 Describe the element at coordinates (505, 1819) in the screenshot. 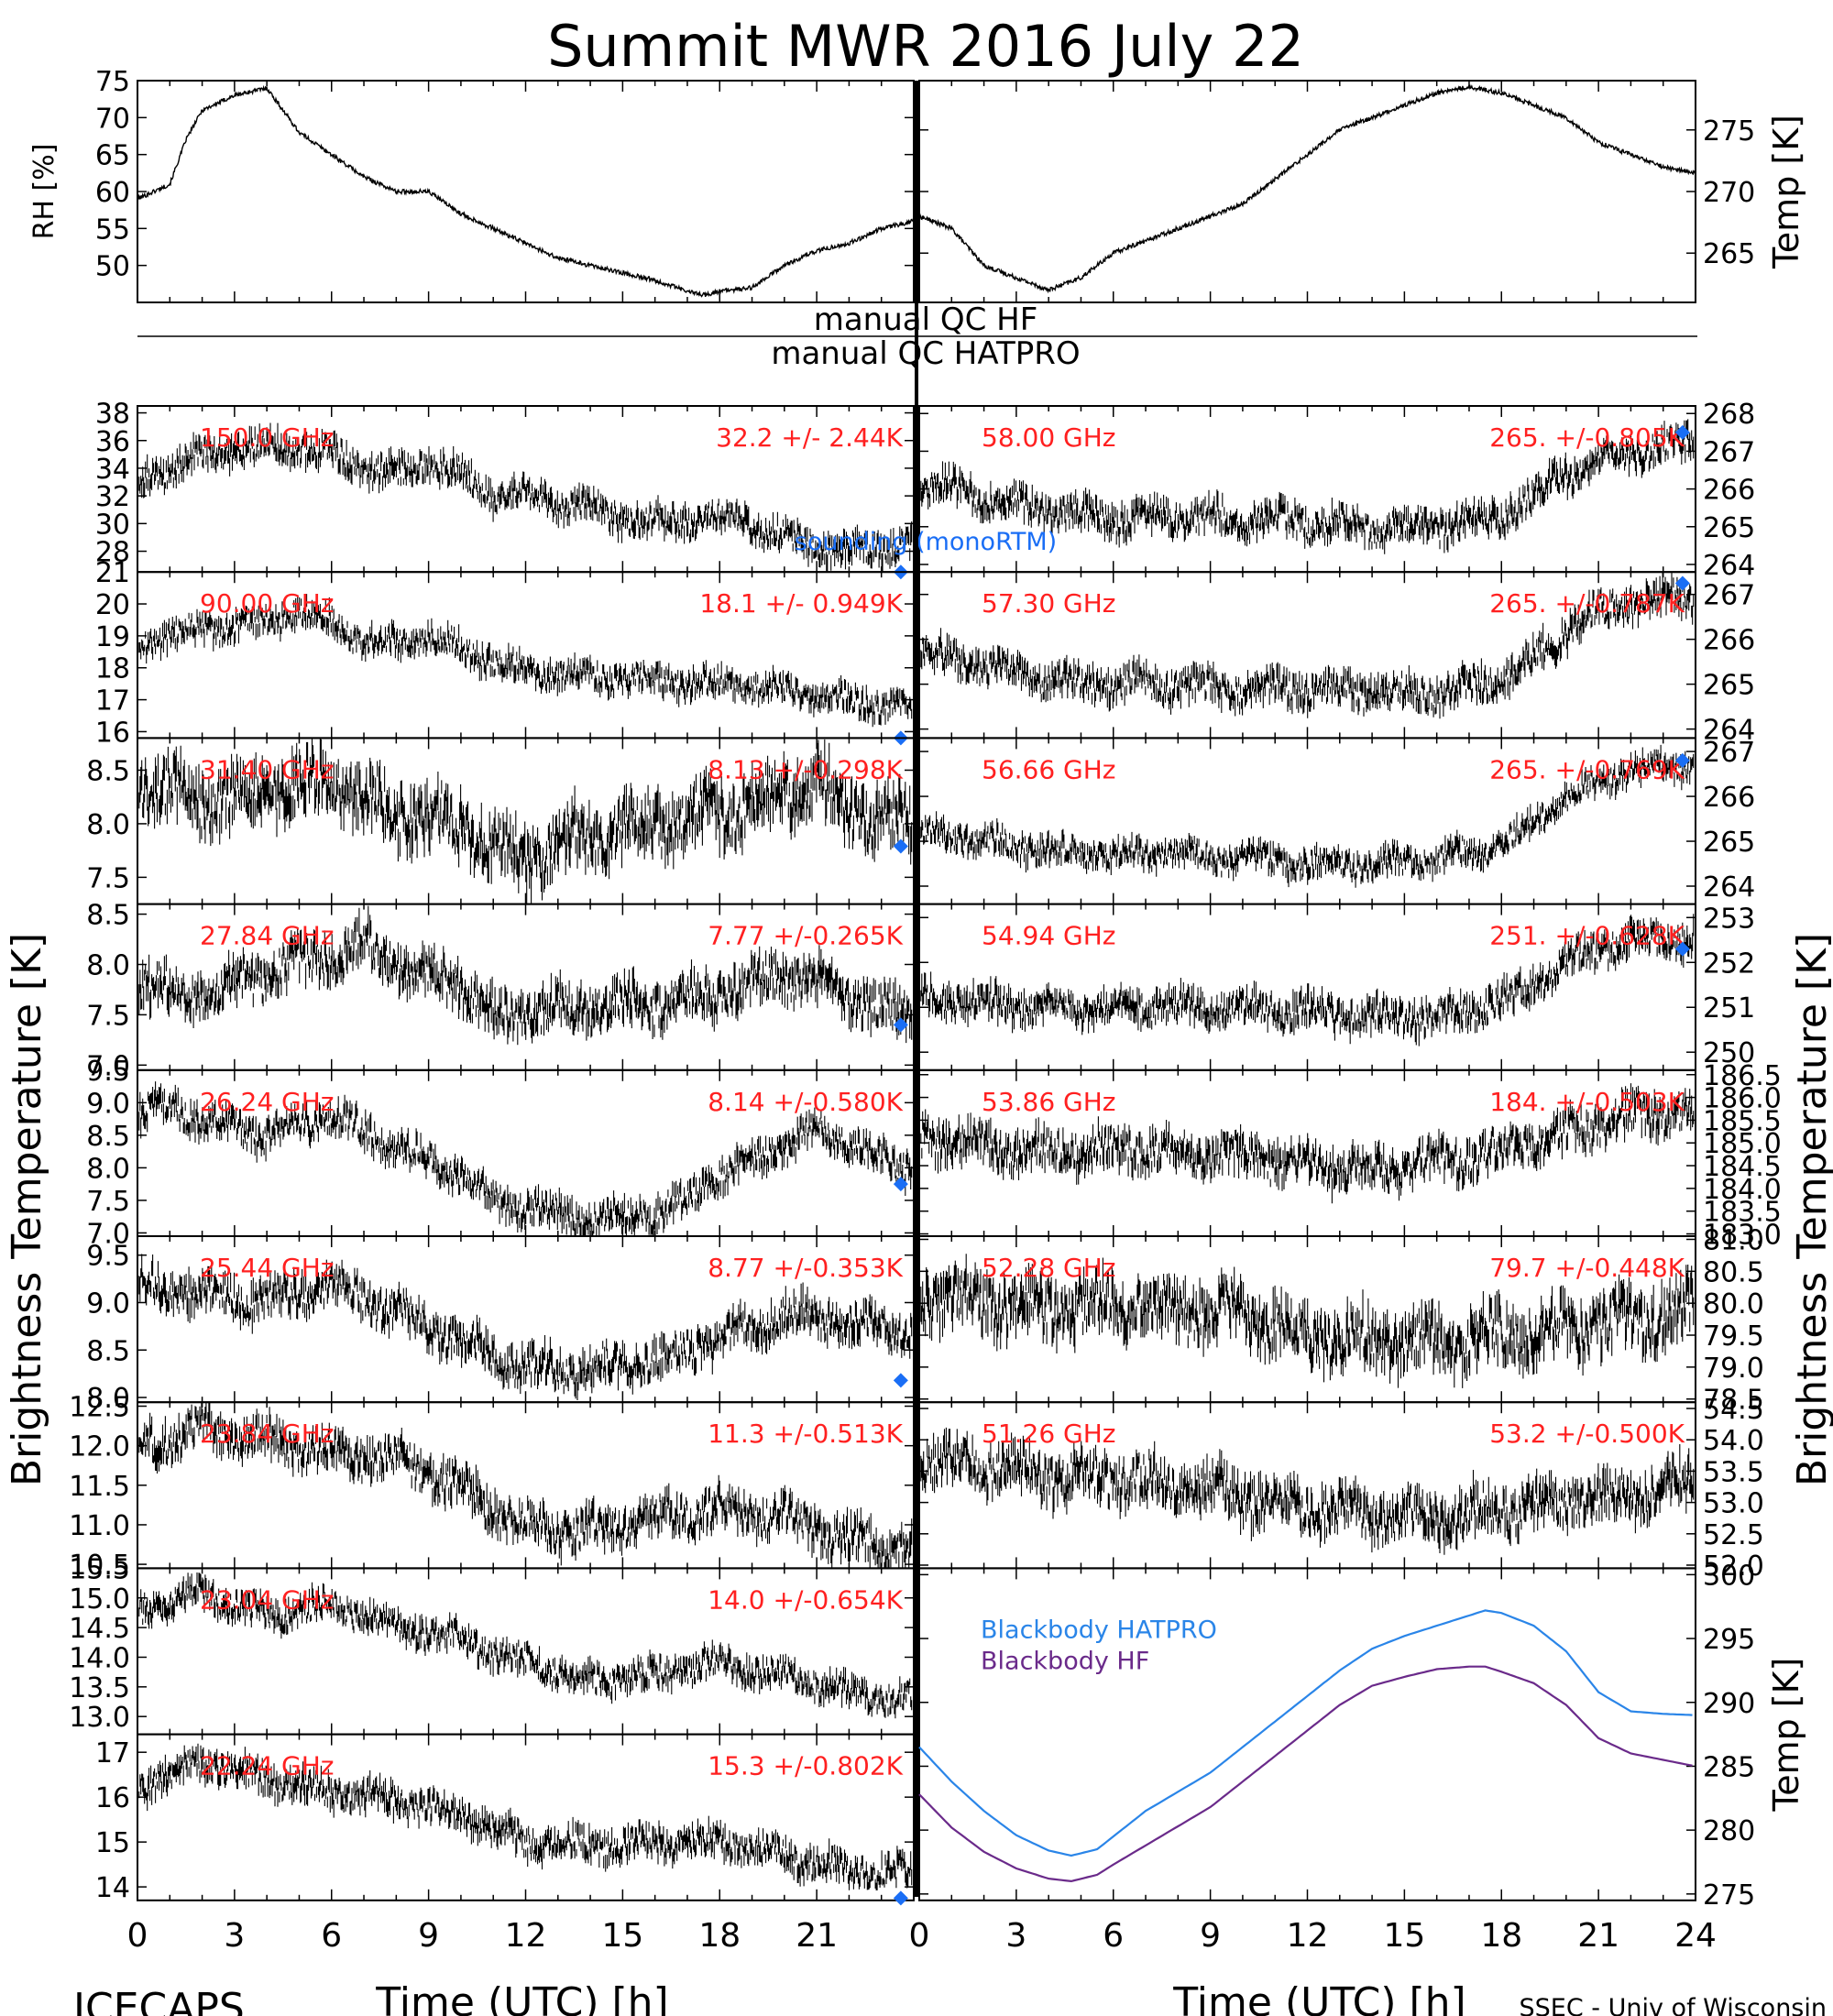

I see `panel-tb-22: 14 15 16 17 22.24 GHz 15.3 +/-0.802K` at that location.